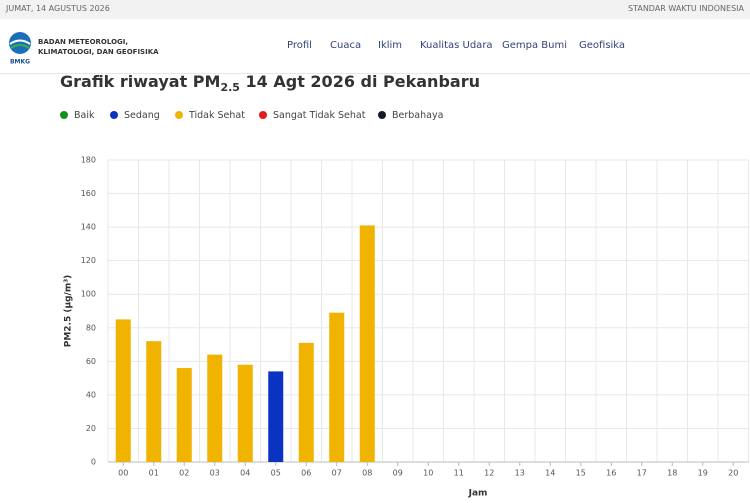 Image resolution: width=750 pixels, height=503 pixels. What do you see at coordinates (362, 81) in the screenshot?
I see `title-text: 14 Agt 2026 di Pekanbaru` at bounding box center [362, 81].